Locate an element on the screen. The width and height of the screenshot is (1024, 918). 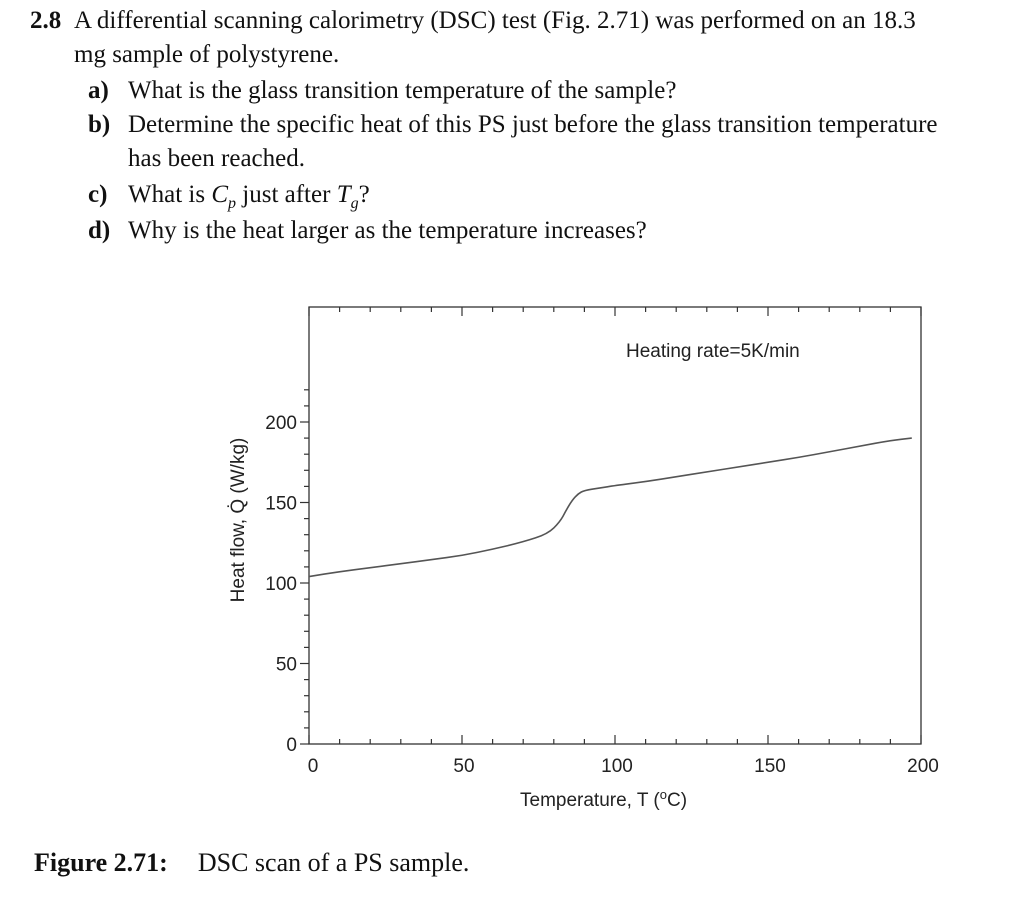
x-tick-label: 200 is located at coordinates (923, 766).